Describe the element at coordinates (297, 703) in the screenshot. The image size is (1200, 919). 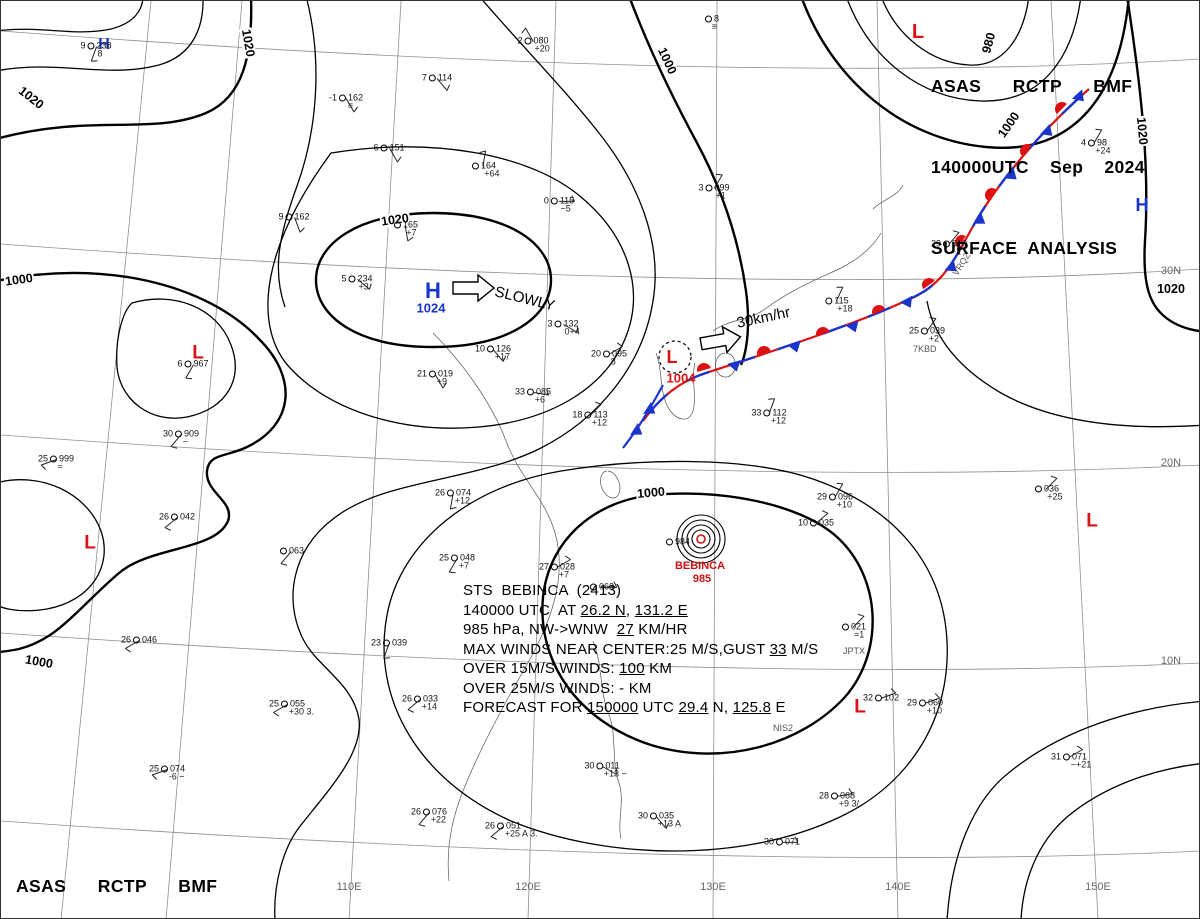
I see `station-pressure: 055` at that location.